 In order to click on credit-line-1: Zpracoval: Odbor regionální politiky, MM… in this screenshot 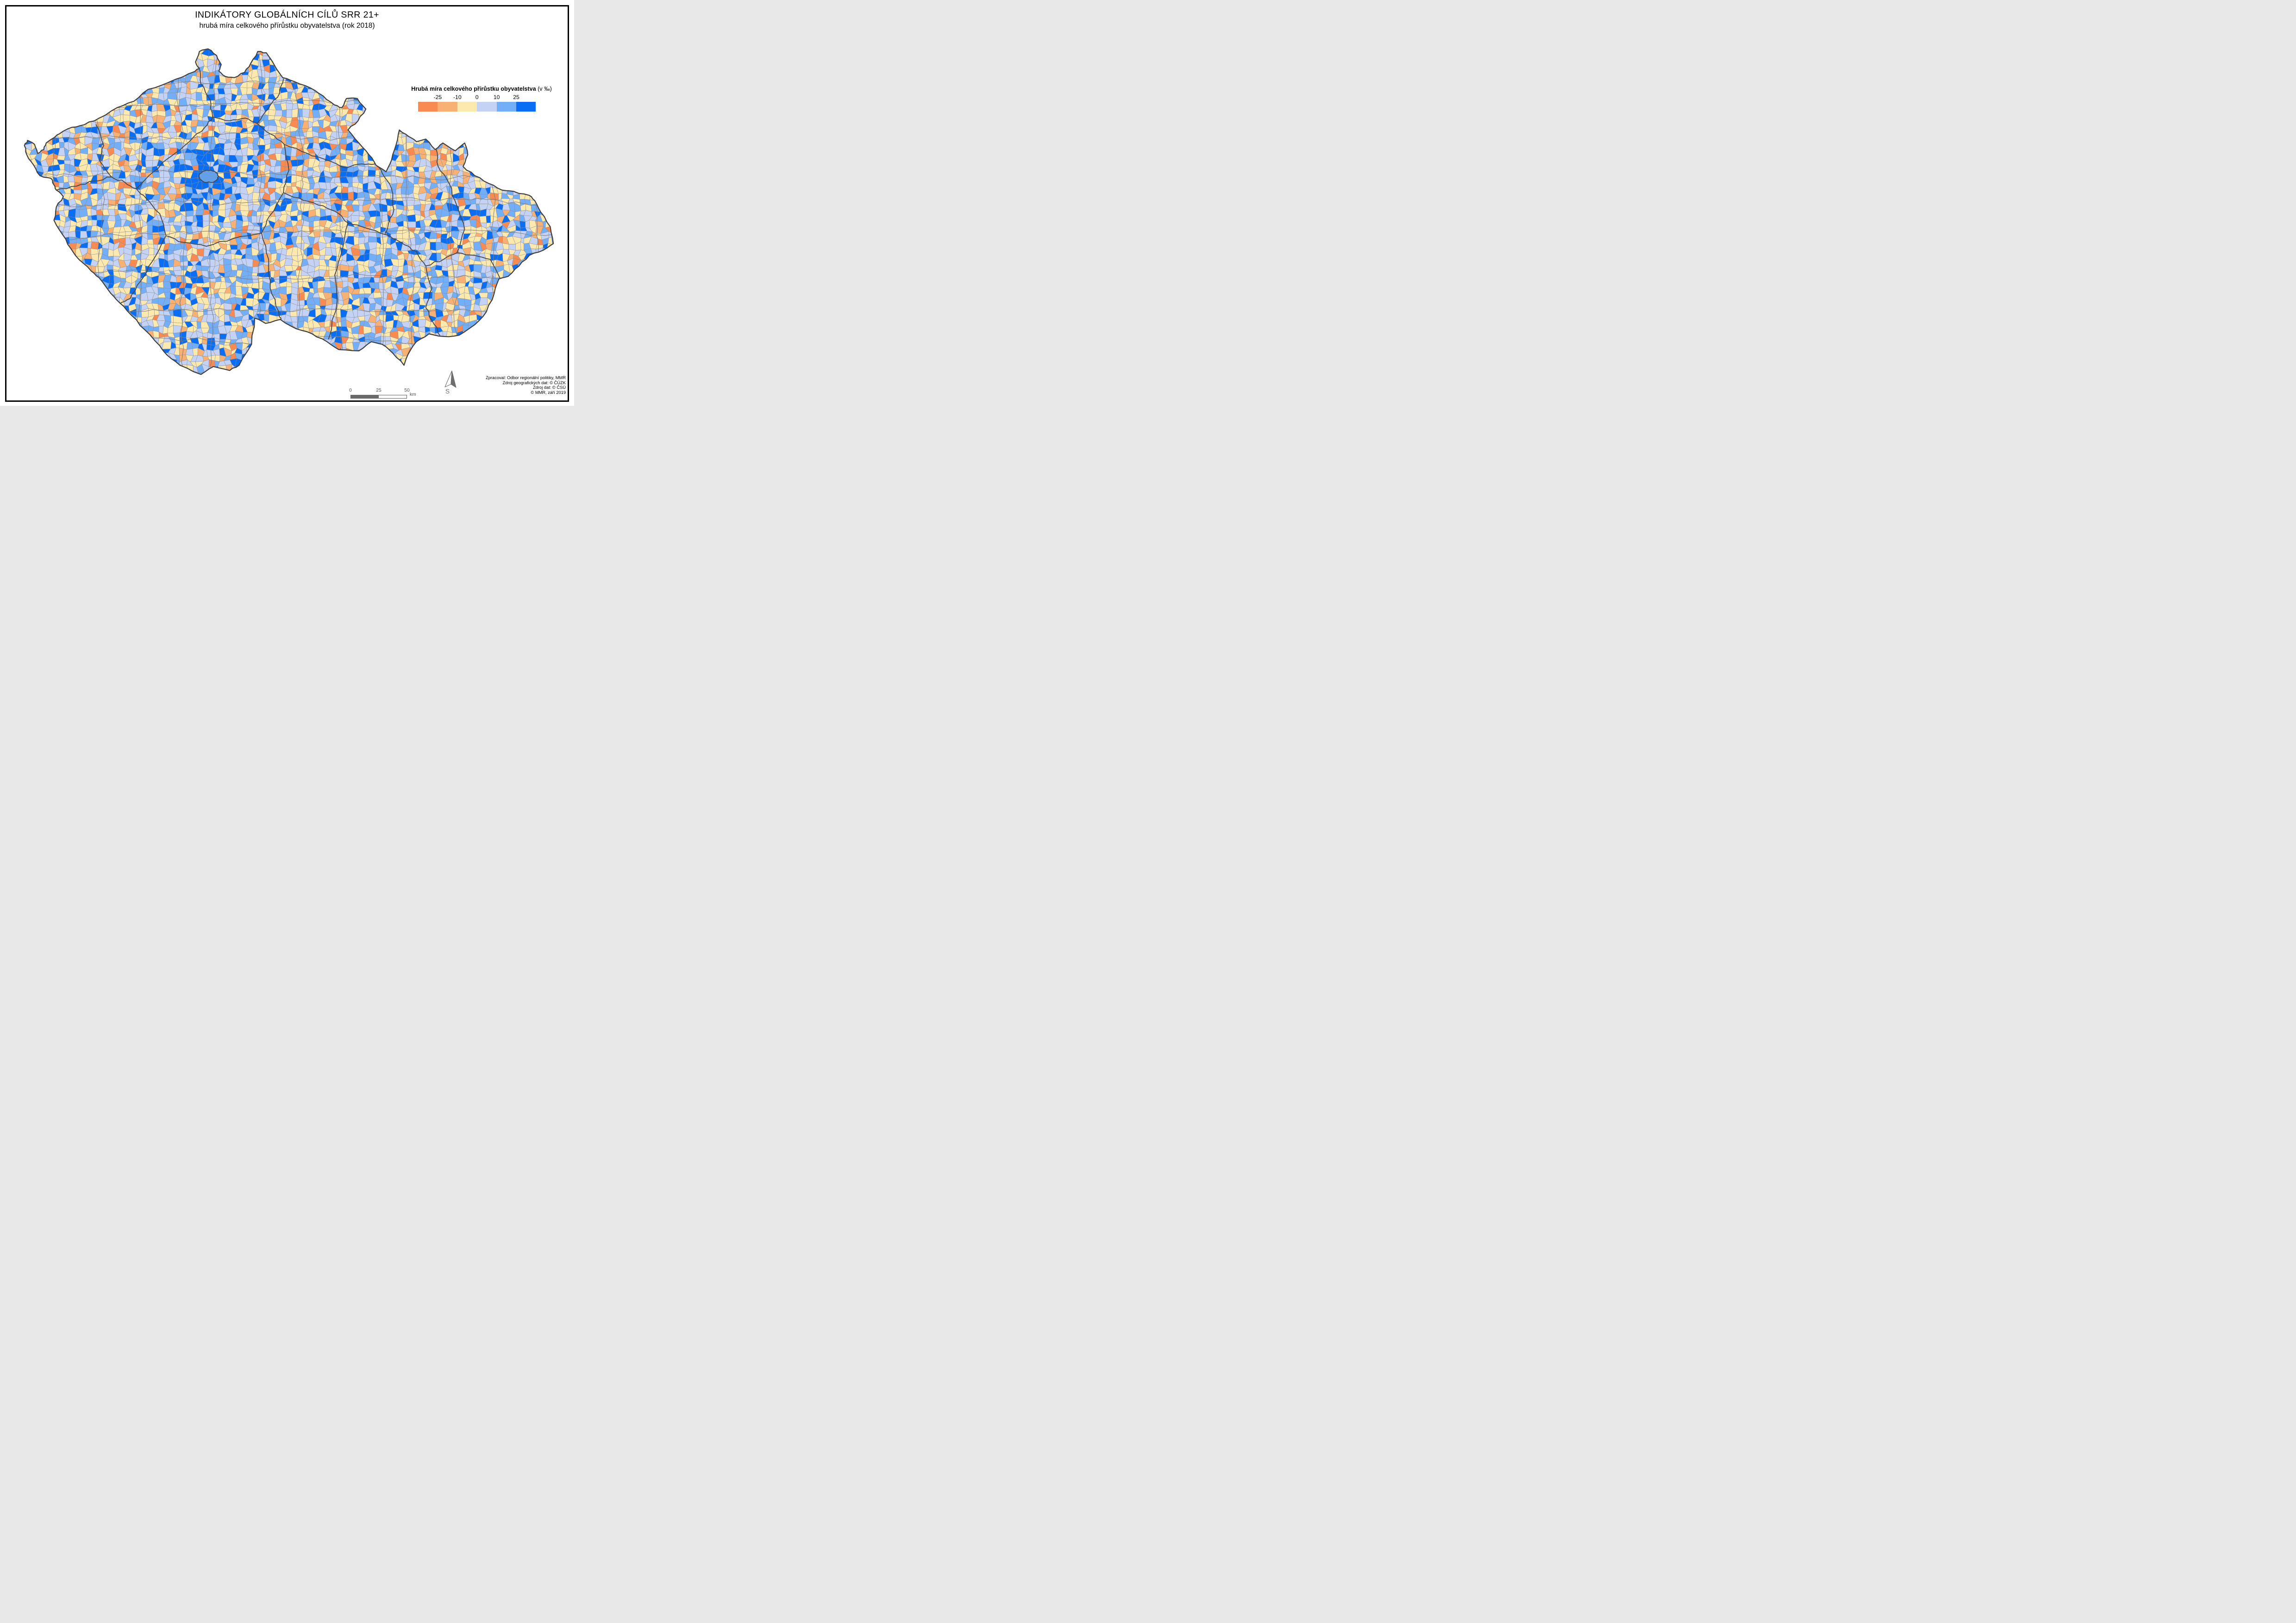, I will do `click(526, 377)`.